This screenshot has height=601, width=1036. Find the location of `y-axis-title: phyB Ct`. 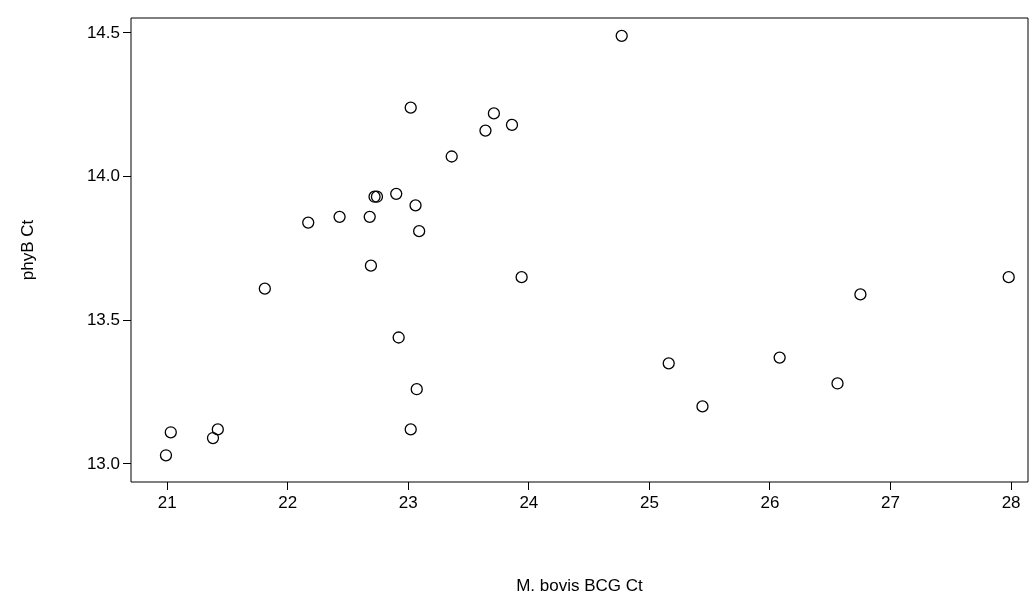

y-axis-title: phyB Ct is located at coordinates (27, 250).